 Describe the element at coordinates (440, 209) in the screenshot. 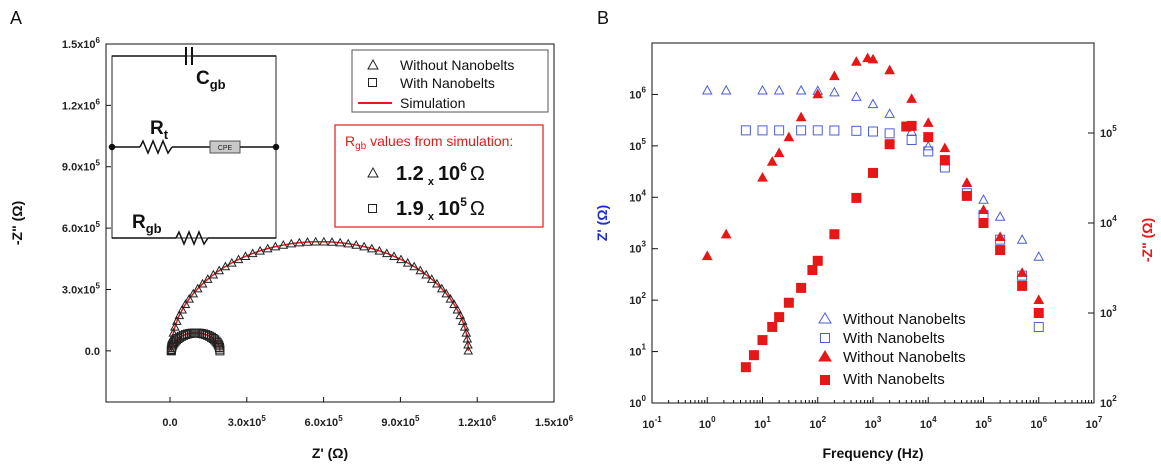

I see `sim-row-2-value: 1.9 x 105 Ω` at that location.